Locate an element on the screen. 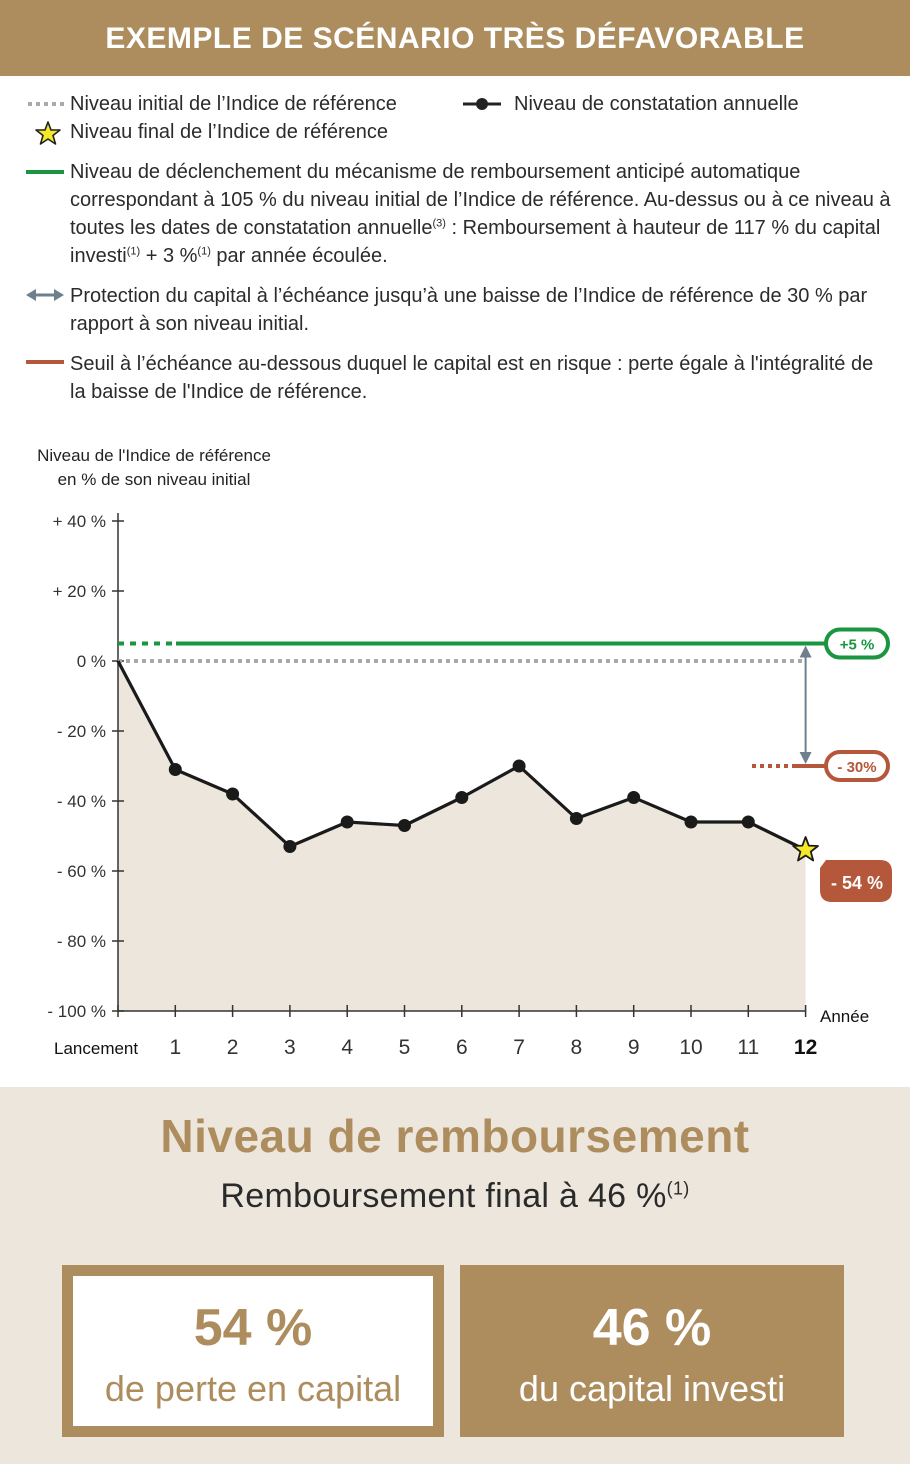 This screenshot has height=1464, width=910. y-tick-label: + 20 % is located at coordinates (79, 591).